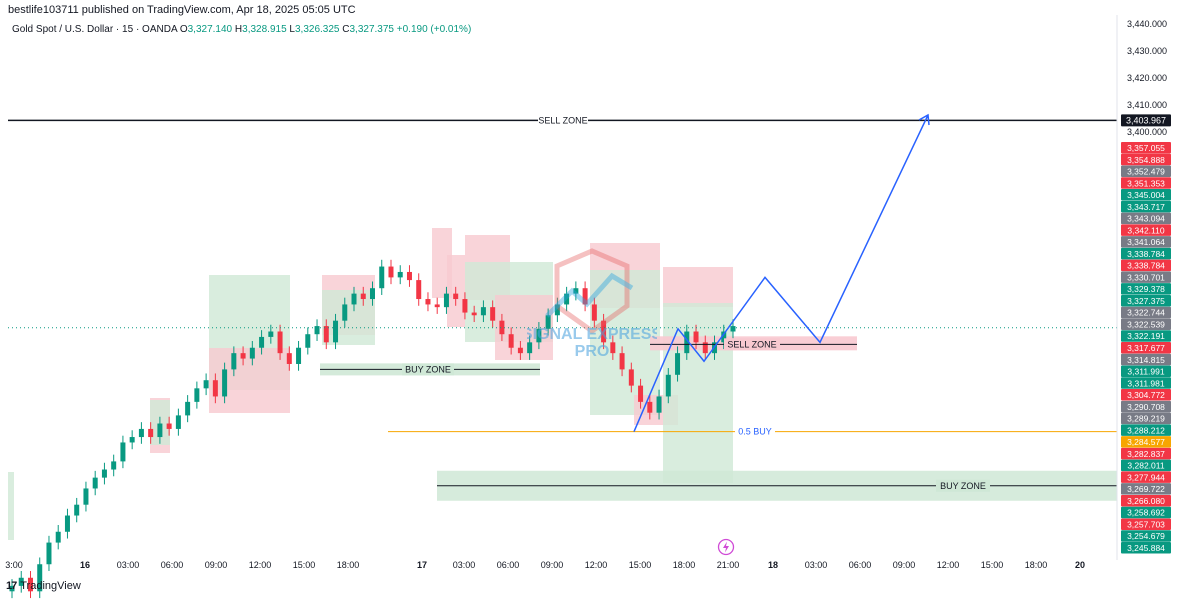  I want to click on price-tick-label: 3,400.000, so click(1147, 132).